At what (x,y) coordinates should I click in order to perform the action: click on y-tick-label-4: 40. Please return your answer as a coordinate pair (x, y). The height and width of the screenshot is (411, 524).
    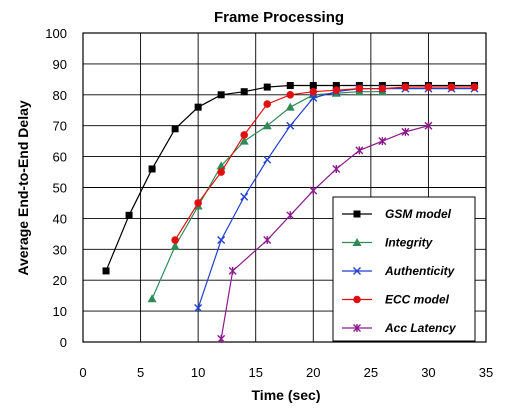
    Looking at the image, I should click on (60, 218).